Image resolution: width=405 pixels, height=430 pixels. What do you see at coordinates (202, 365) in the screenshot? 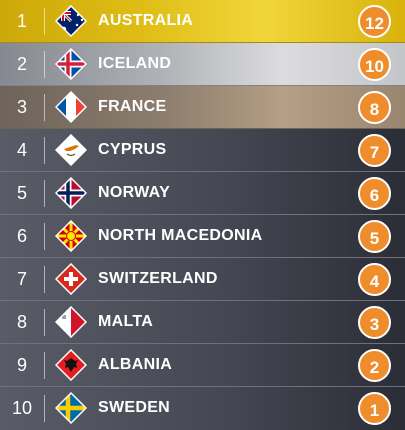
I see `scoreboard-row-albania: 9 ALBANIA 2` at bounding box center [202, 365].